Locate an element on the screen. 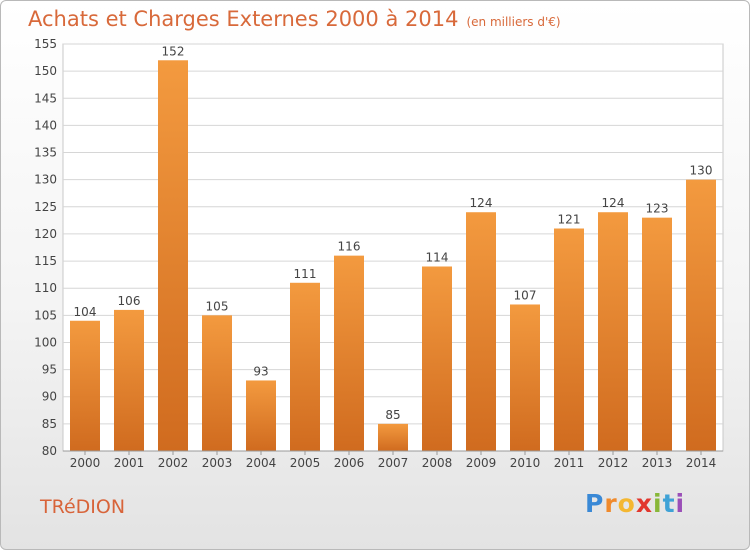  data-label: 106 is located at coordinates (129, 301).